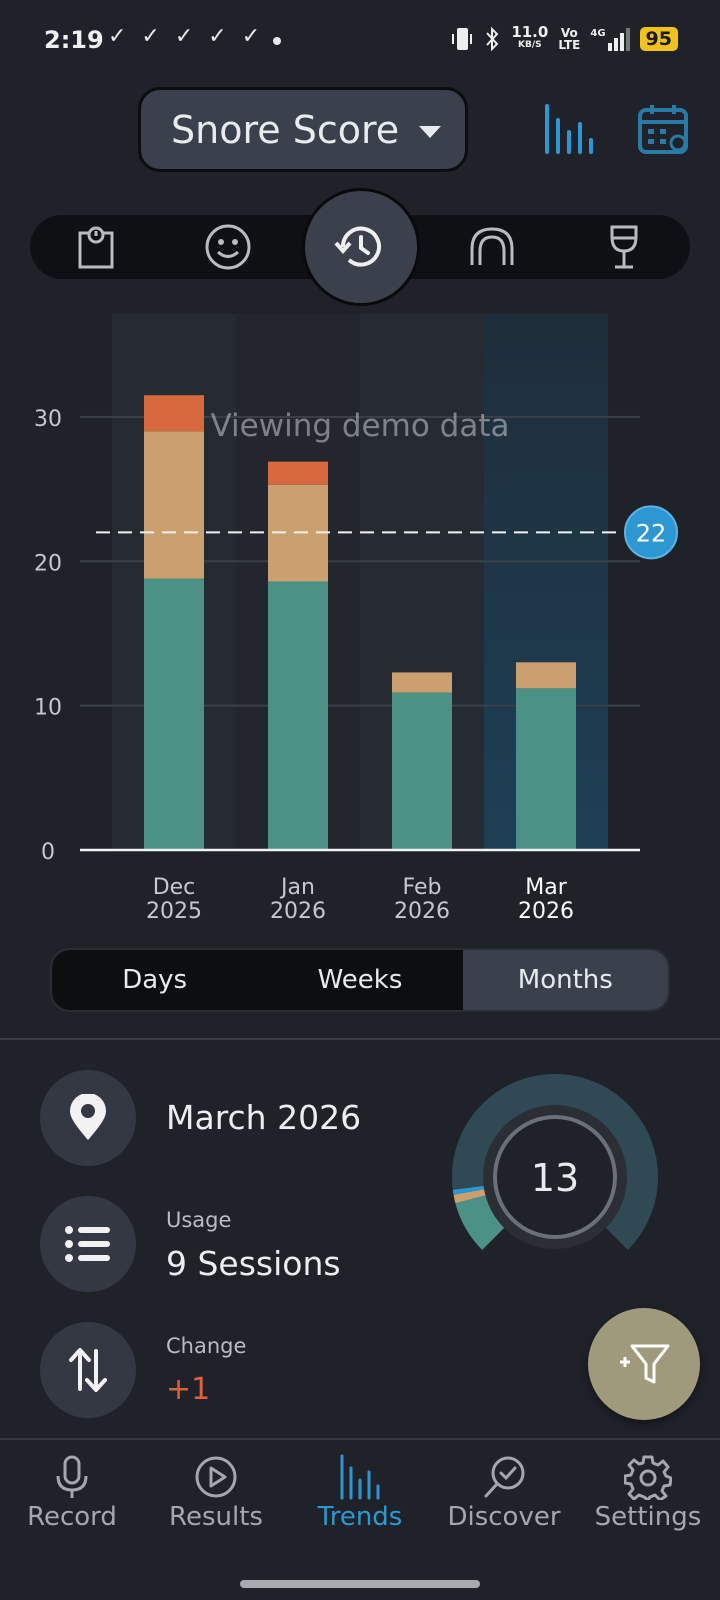  I want to click on location-badge, so click(88, 1118).